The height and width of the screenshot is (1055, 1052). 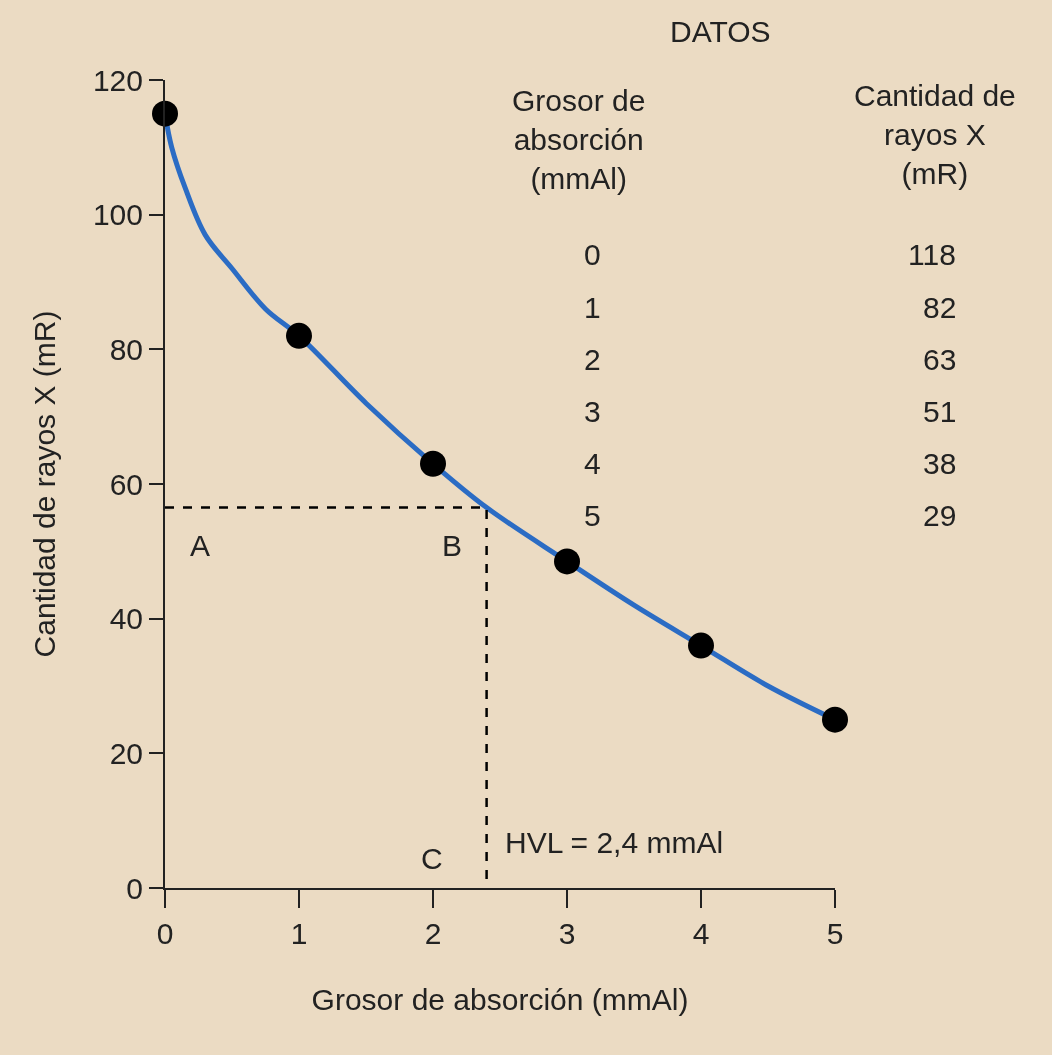 What do you see at coordinates (592, 359) in the screenshot?
I see `annotation: 2` at bounding box center [592, 359].